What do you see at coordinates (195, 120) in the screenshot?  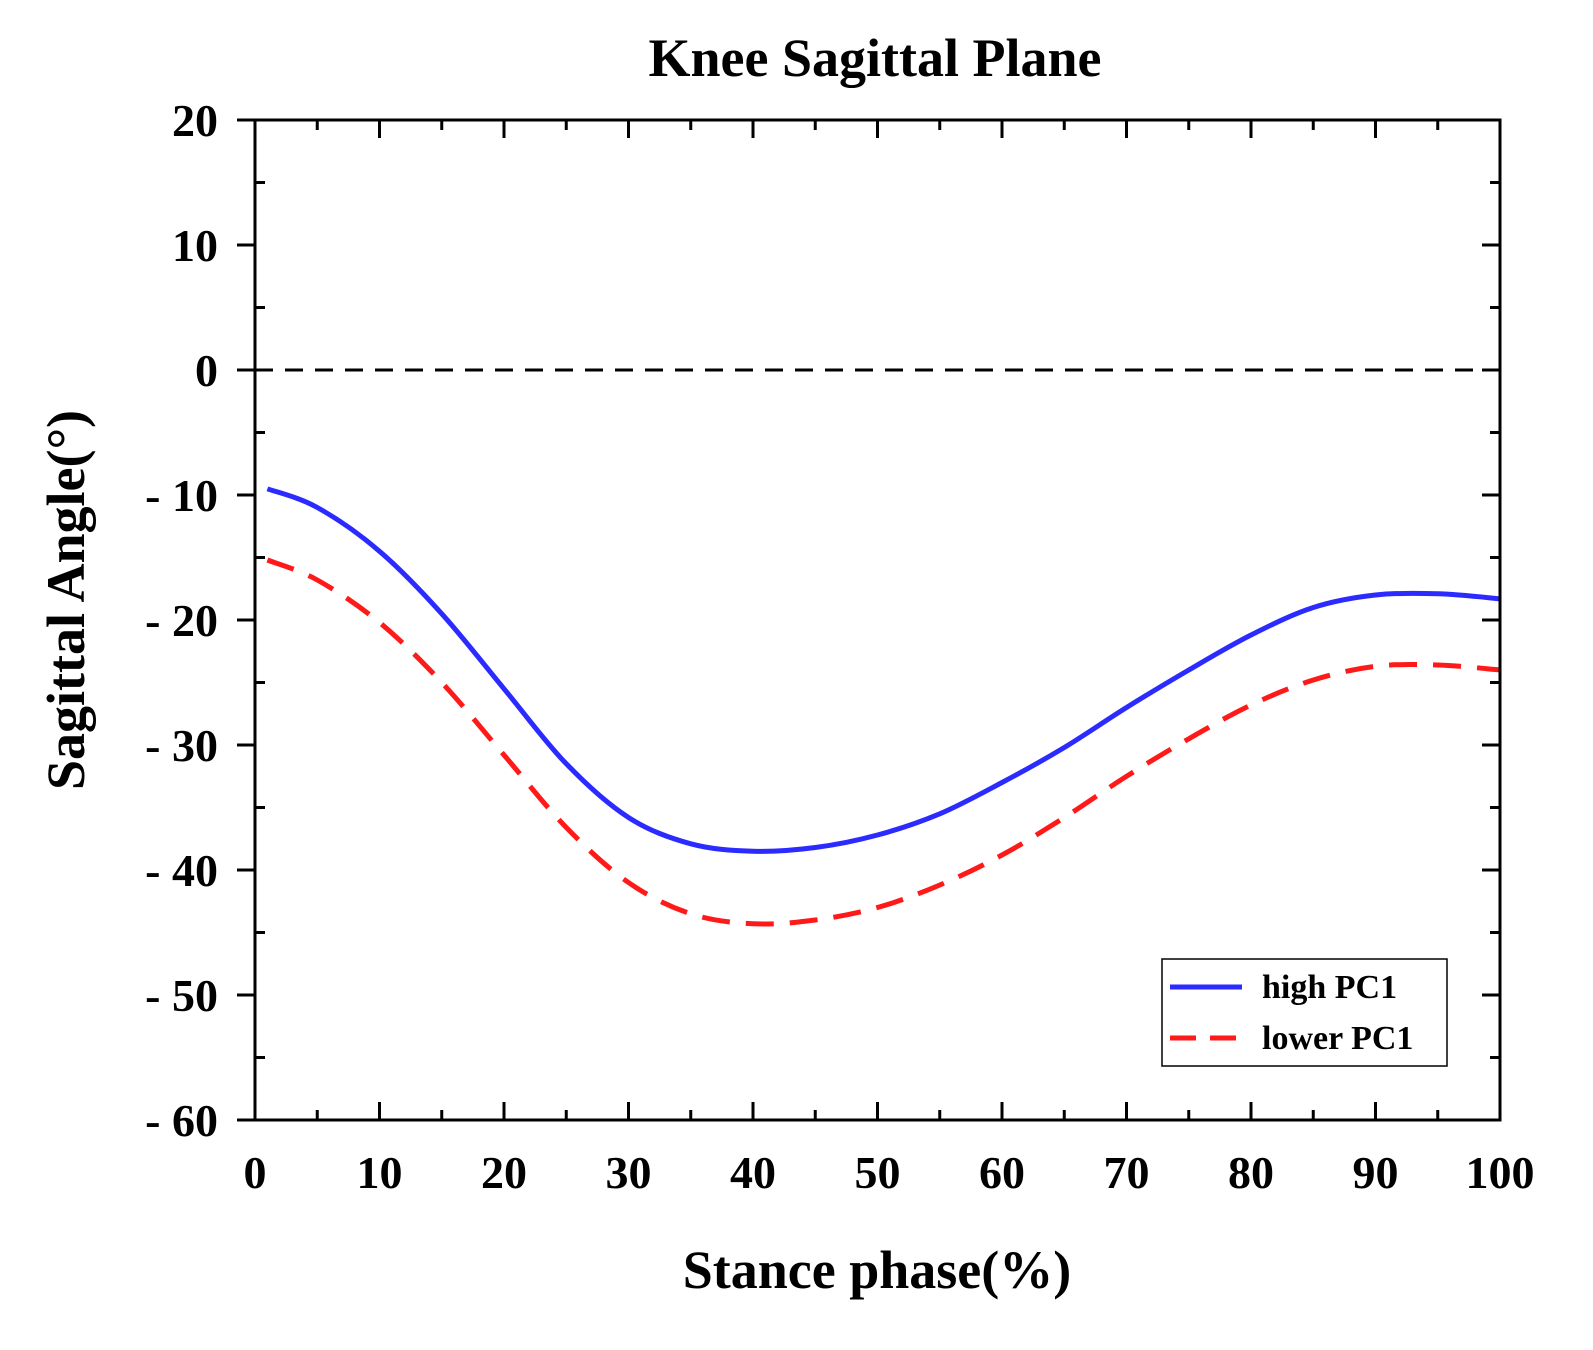 I see `y-tick-label: 20` at bounding box center [195, 120].